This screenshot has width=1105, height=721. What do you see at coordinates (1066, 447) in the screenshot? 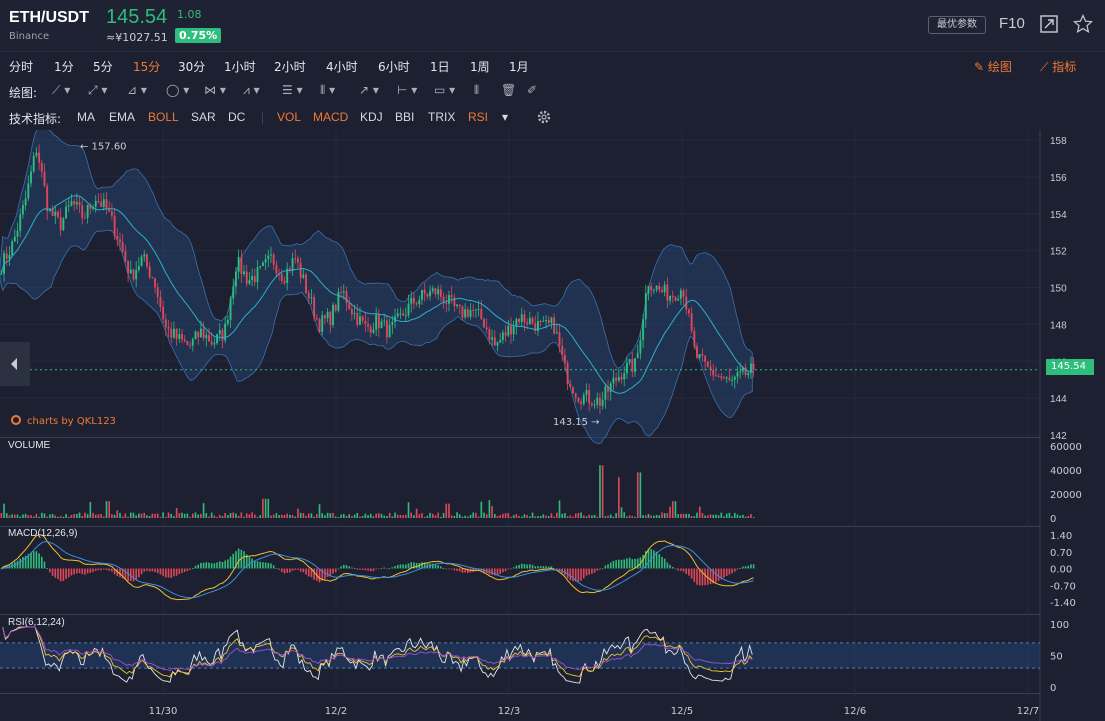
I see `volume-tick-label: 60000` at bounding box center [1066, 447].